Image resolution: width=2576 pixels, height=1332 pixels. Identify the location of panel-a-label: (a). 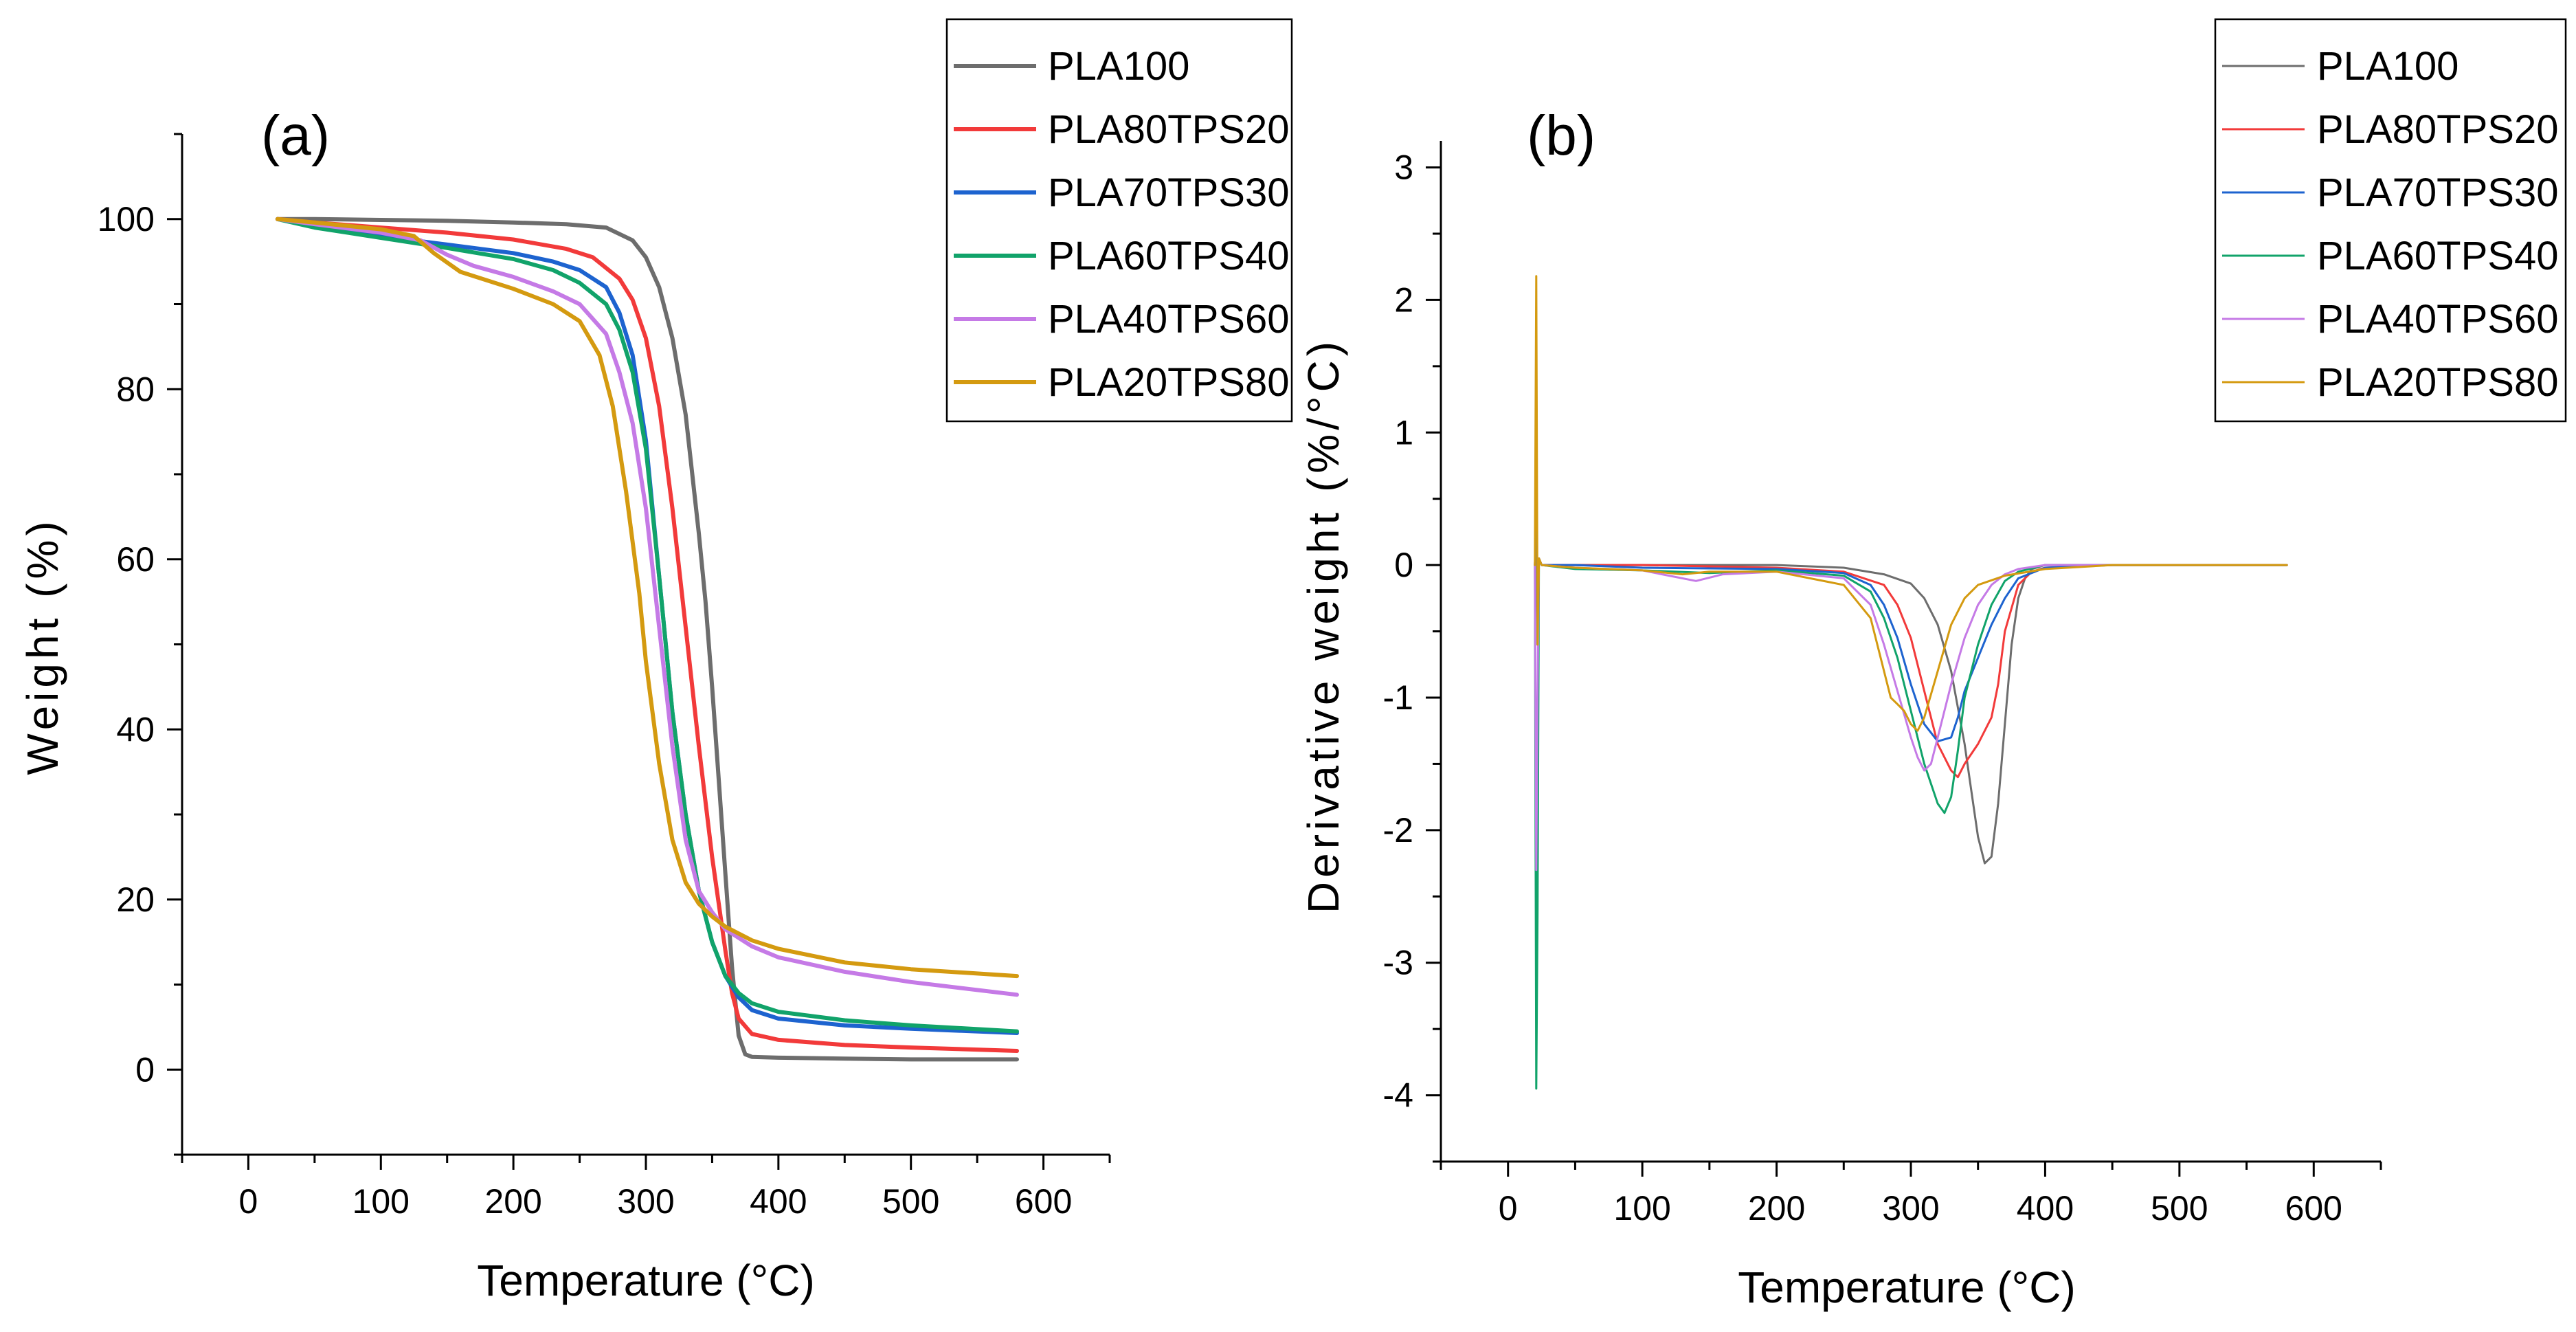
(295, 135).